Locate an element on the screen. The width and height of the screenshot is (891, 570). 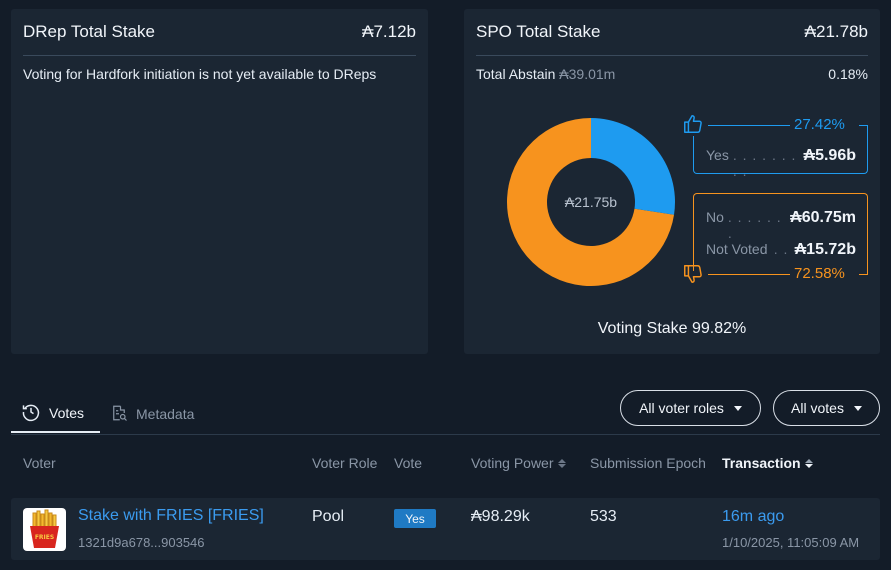
header-submission-epoch: Submission Epoch is located at coordinates (648, 463).